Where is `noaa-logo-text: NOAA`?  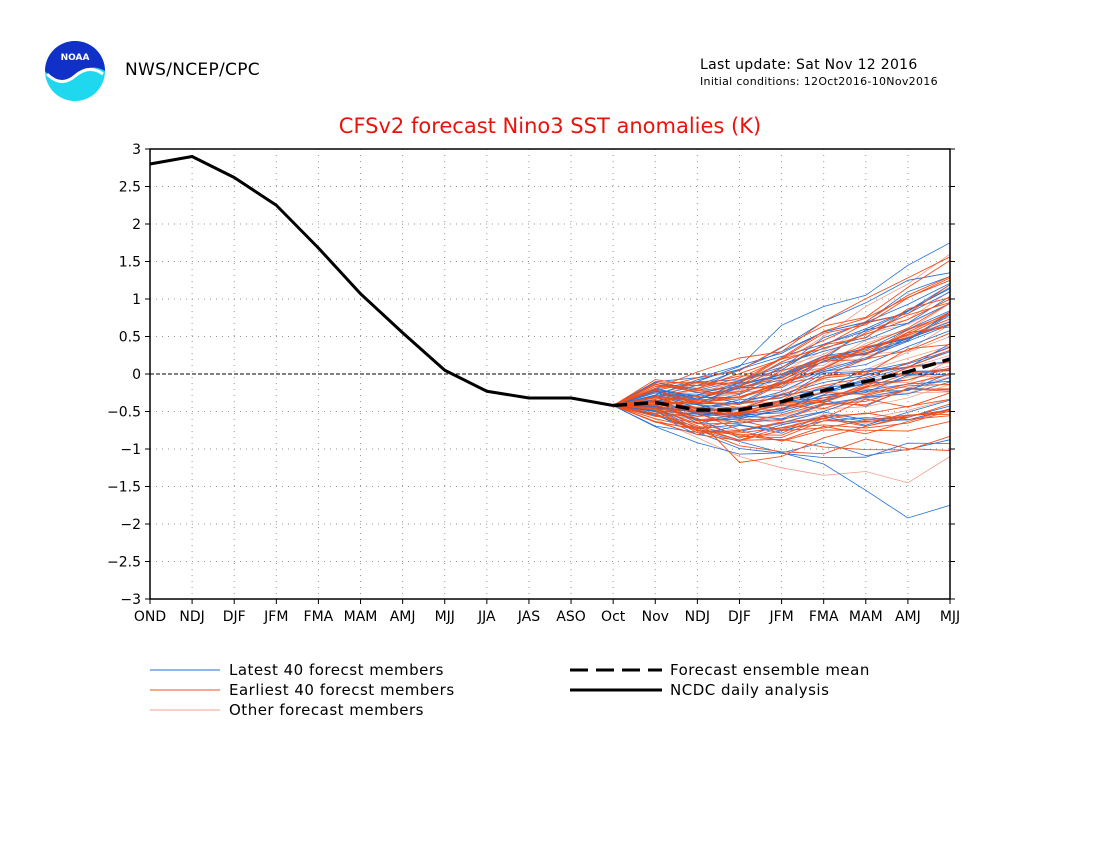
noaa-logo-text: NOAA is located at coordinates (75, 58).